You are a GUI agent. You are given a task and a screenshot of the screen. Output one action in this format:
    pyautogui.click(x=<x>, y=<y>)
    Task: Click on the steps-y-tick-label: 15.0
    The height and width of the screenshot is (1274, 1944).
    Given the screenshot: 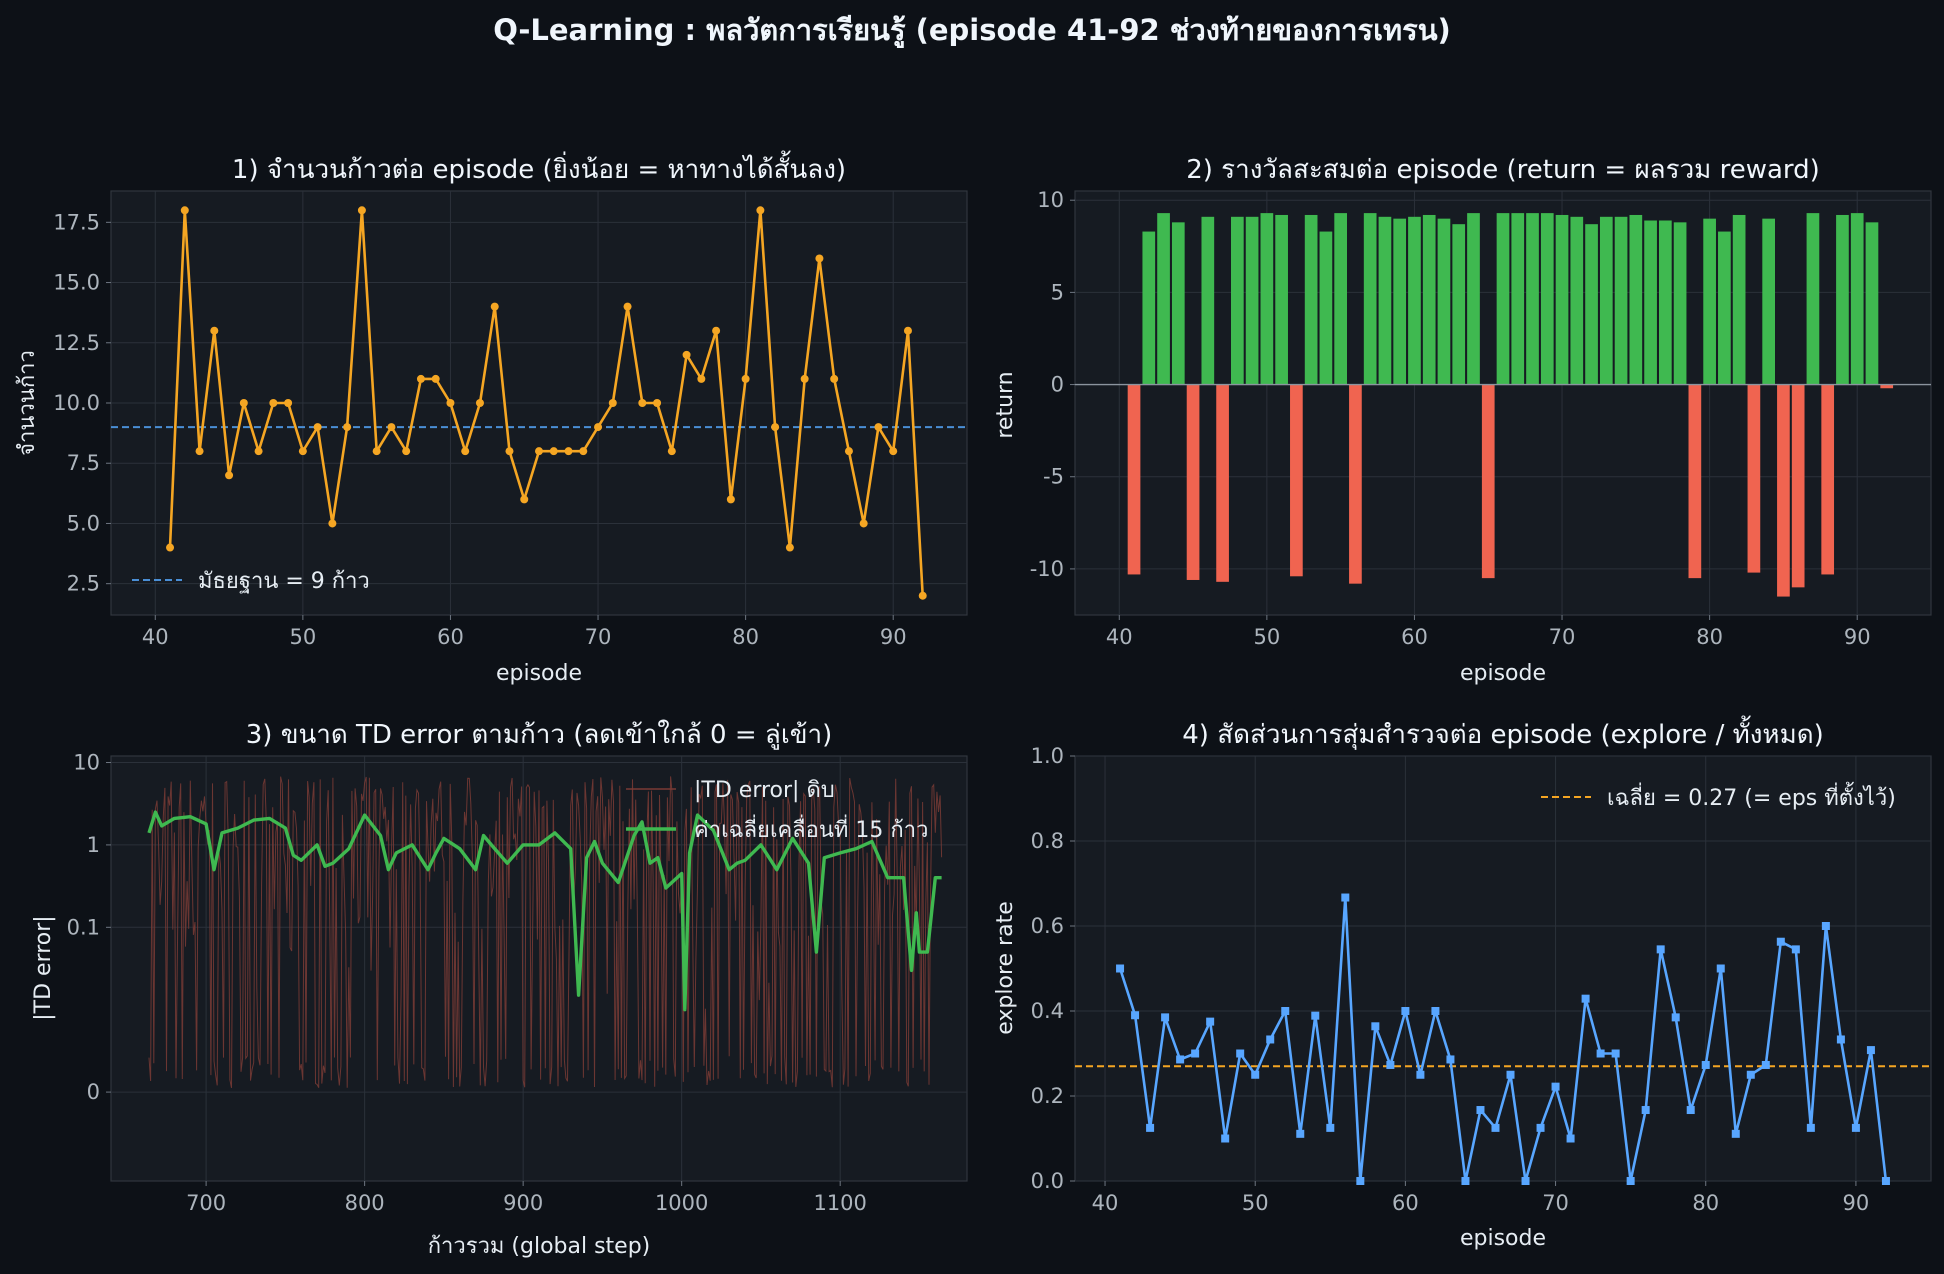 What is the action you would take?
    pyautogui.click(x=76, y=283)
    